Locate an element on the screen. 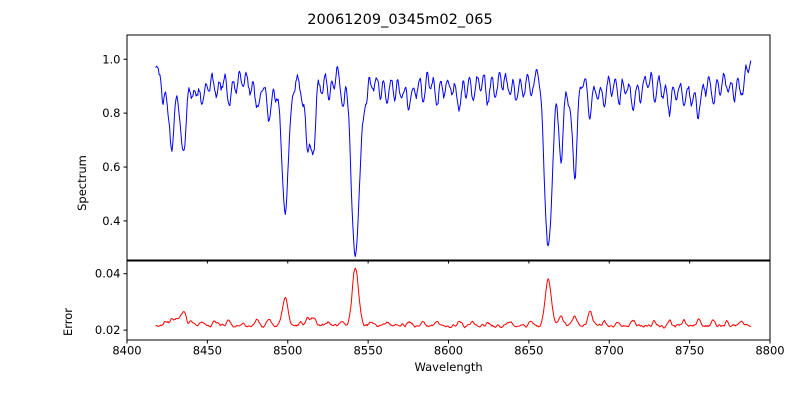 The height and width of the screenshot is (400, 800). page-title: 20061209_0345m02_065 is located at coordinates (400, 20).